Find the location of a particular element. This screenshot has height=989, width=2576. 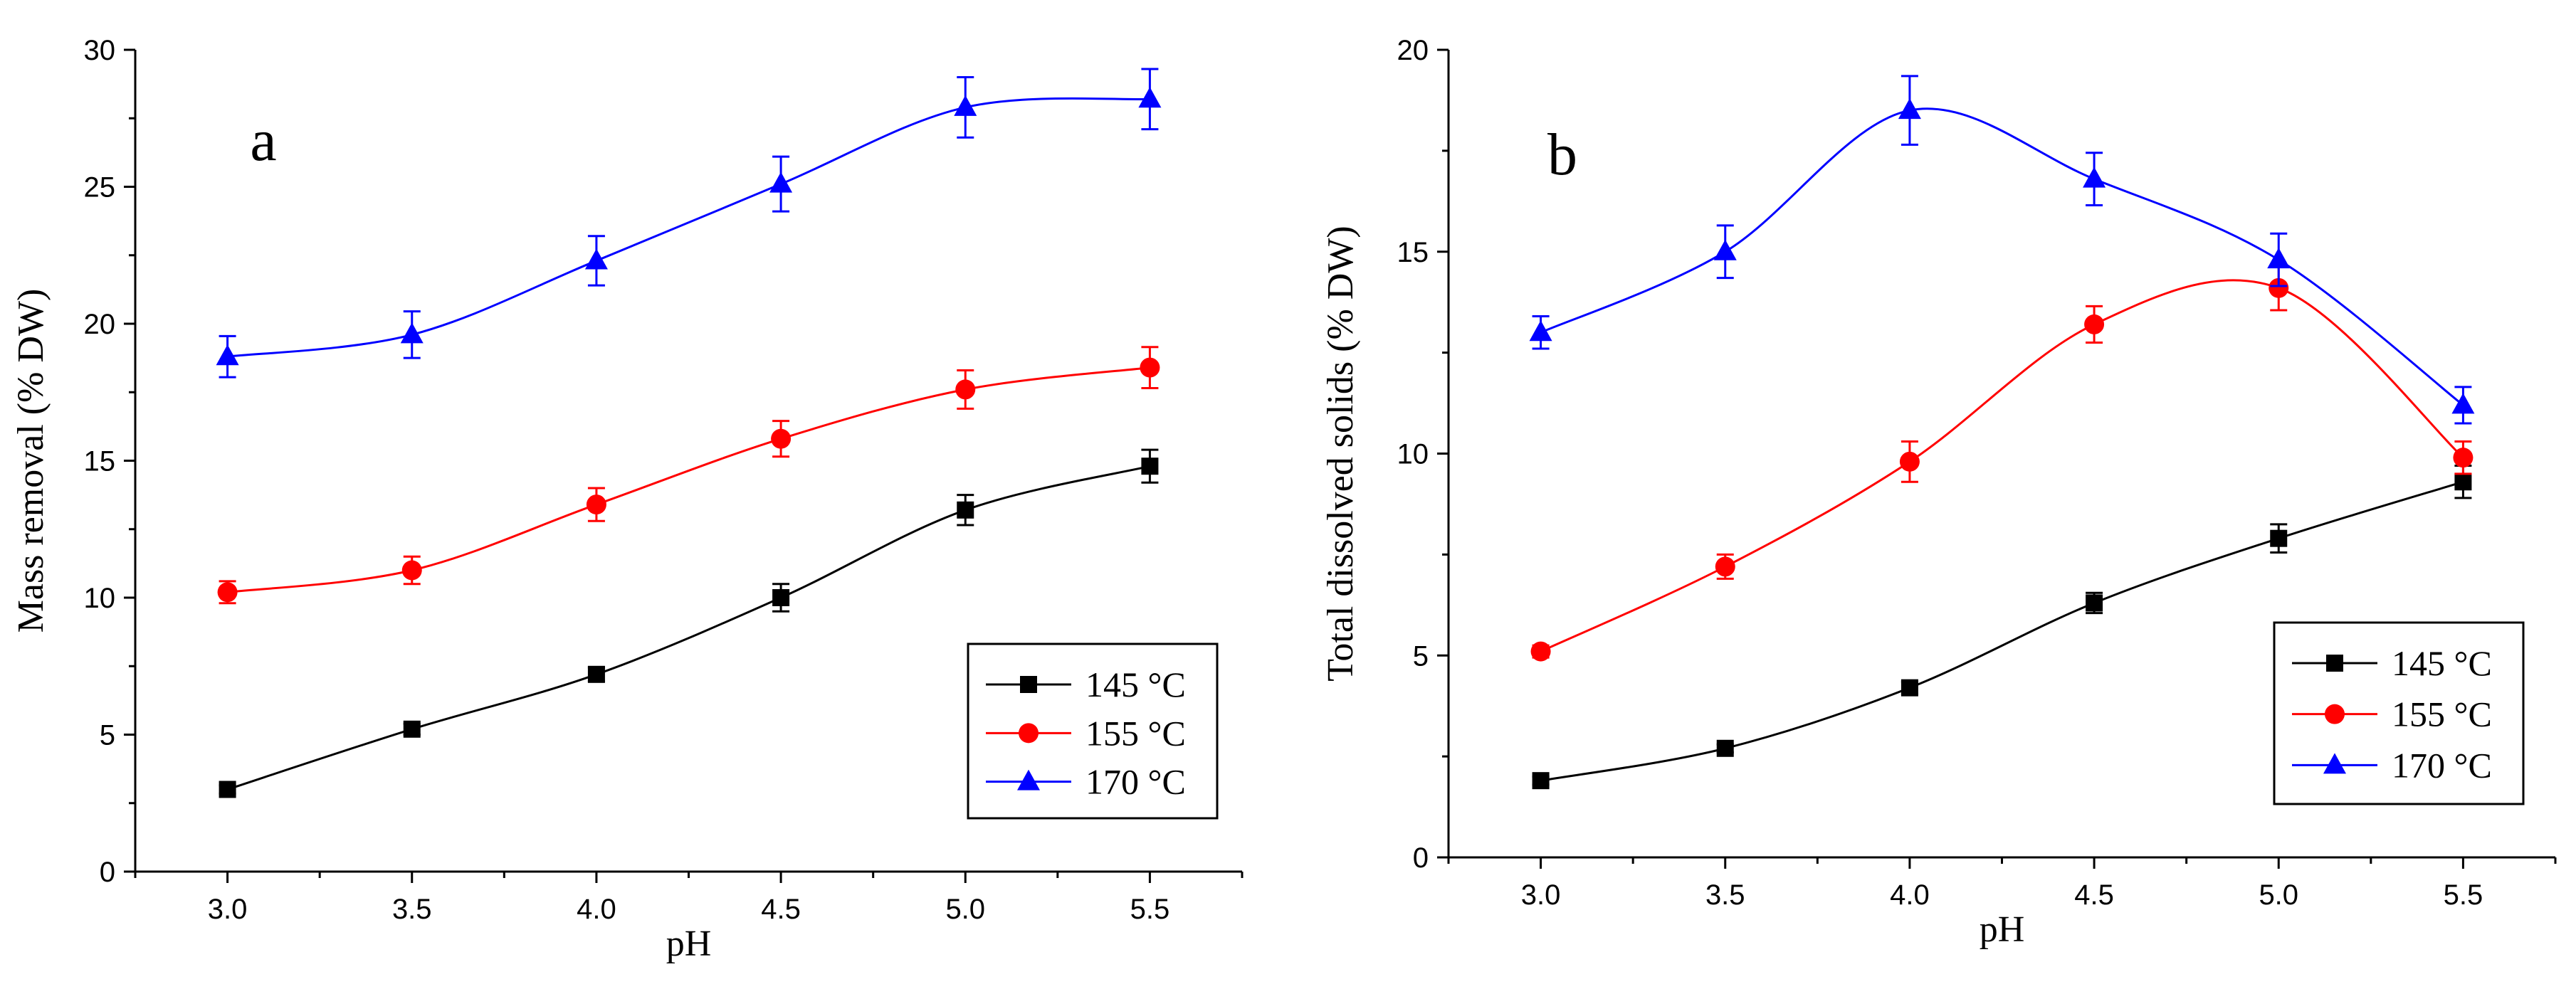

y-axis-title: Total dissolved solids (% DW) is located at coordinates (1340, 454).